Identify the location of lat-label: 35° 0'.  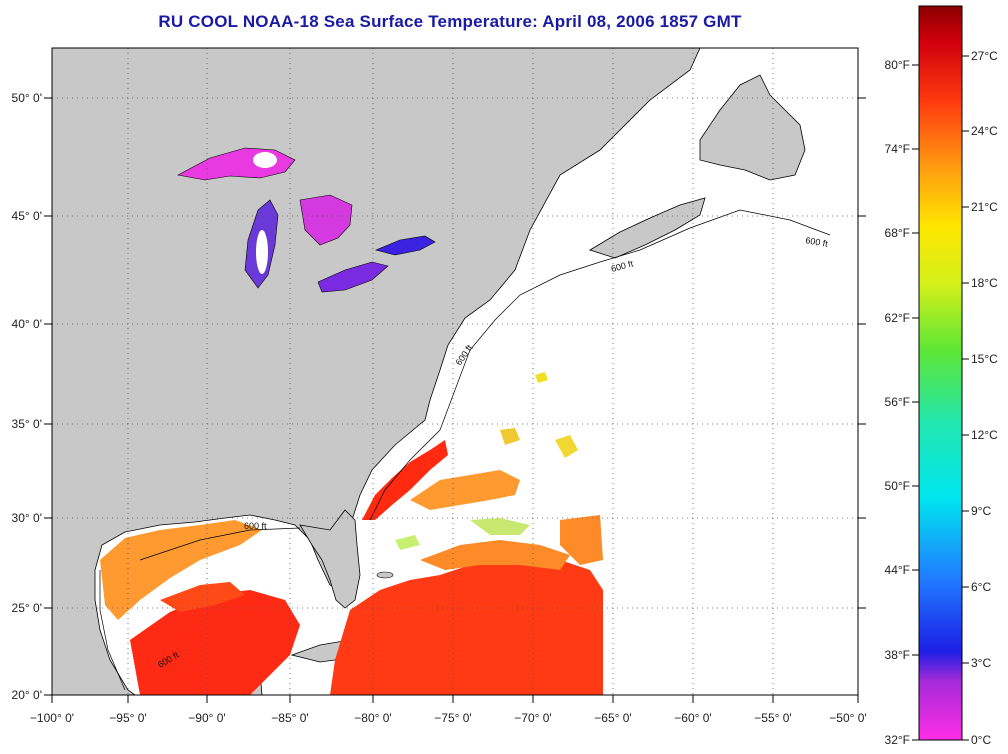
(27, 424).